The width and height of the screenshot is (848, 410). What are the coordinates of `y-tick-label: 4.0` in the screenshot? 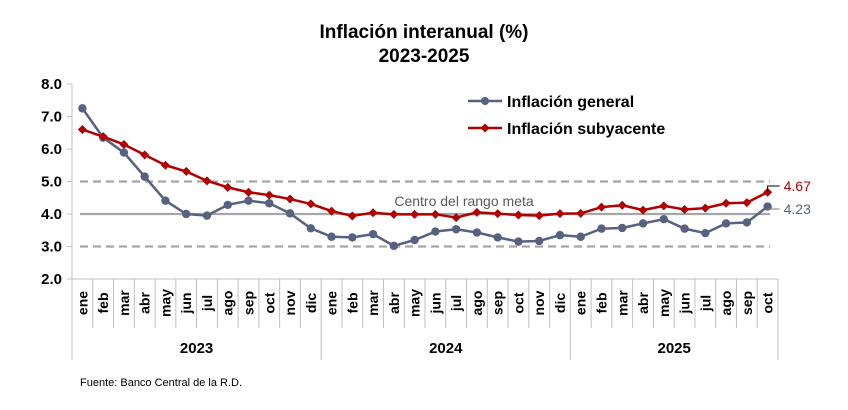 It's located at (51, 214).